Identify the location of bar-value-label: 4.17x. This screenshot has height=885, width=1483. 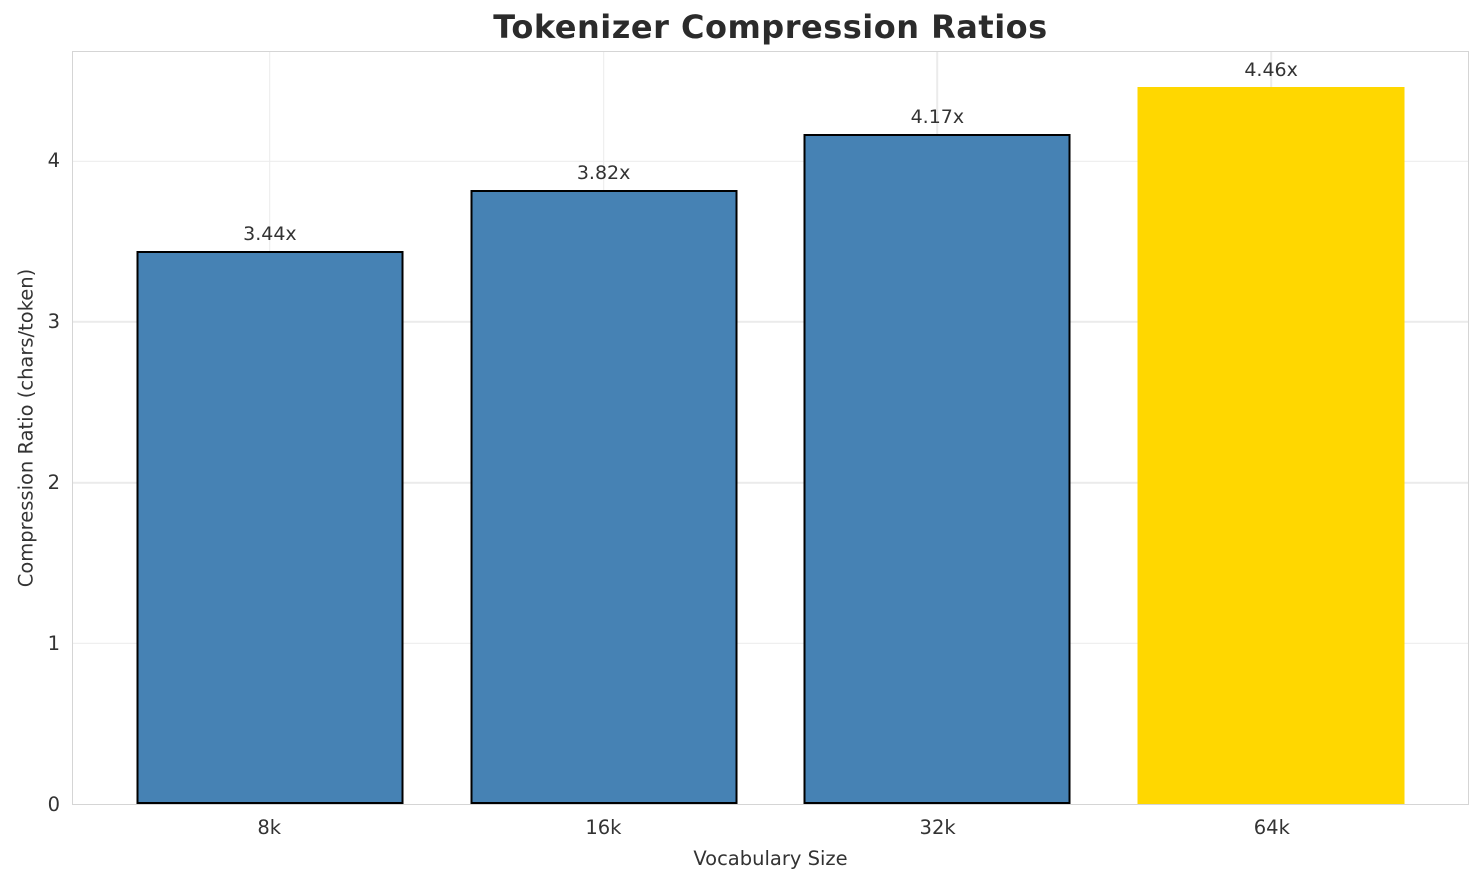
(937, 116).